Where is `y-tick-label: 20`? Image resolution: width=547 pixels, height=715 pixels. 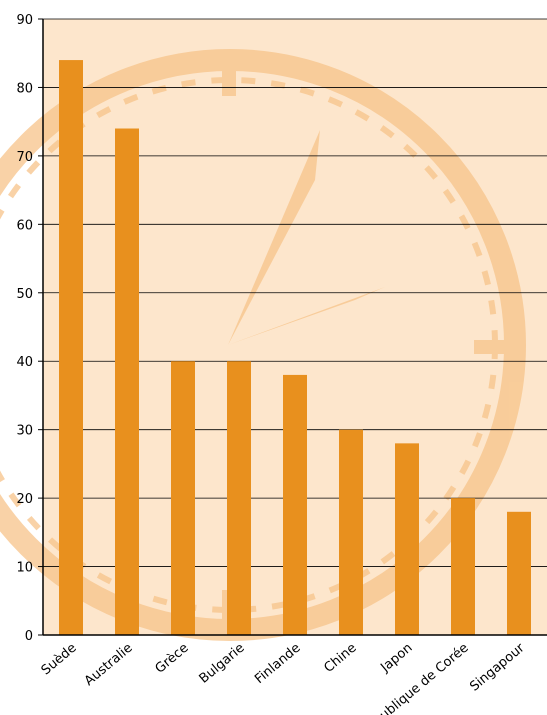 y-tick-label: 20 is located at coordinates (24, 499).